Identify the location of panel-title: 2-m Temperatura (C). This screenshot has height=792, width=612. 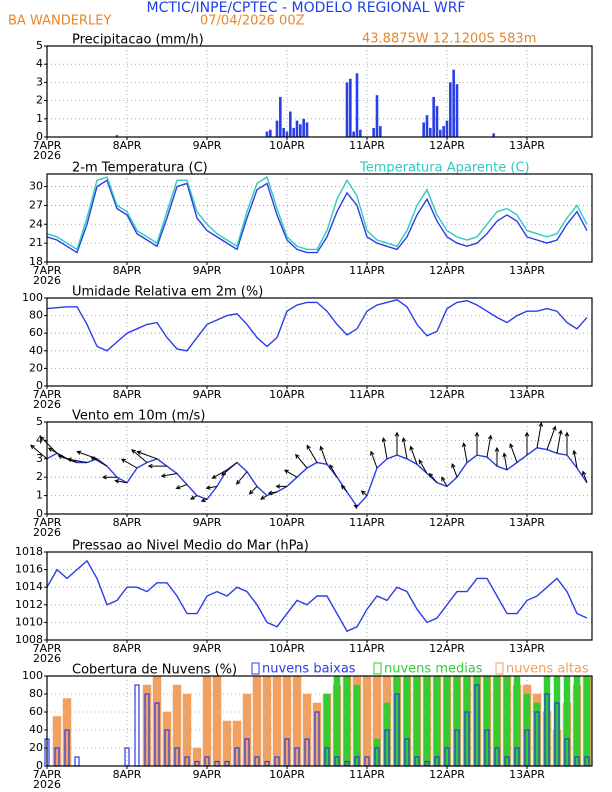
(140, 168).